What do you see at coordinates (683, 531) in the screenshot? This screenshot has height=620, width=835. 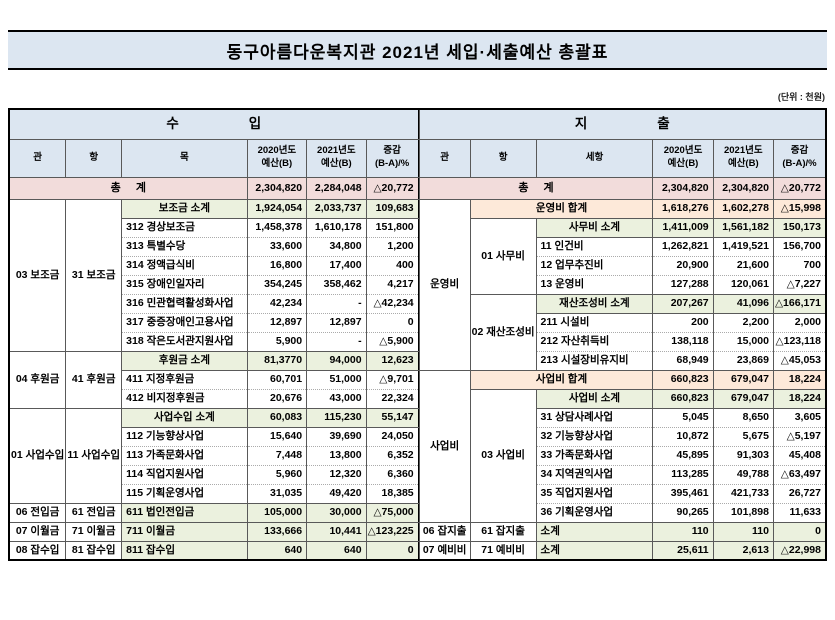 I see `budget-2020-cell: 110` at bounding box center [683, 531].